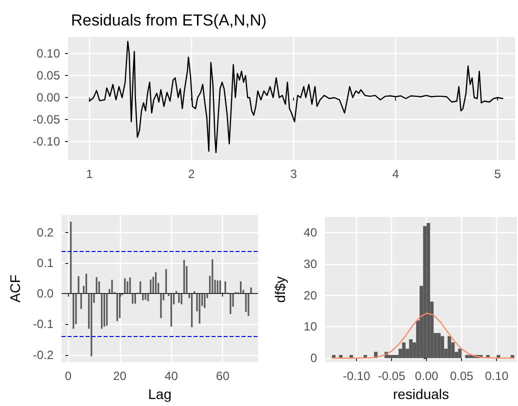 Image resolution: width=518 pixels, height=406 pixels. I want to click on y-tick-label: 0.10, so click(48, 53).